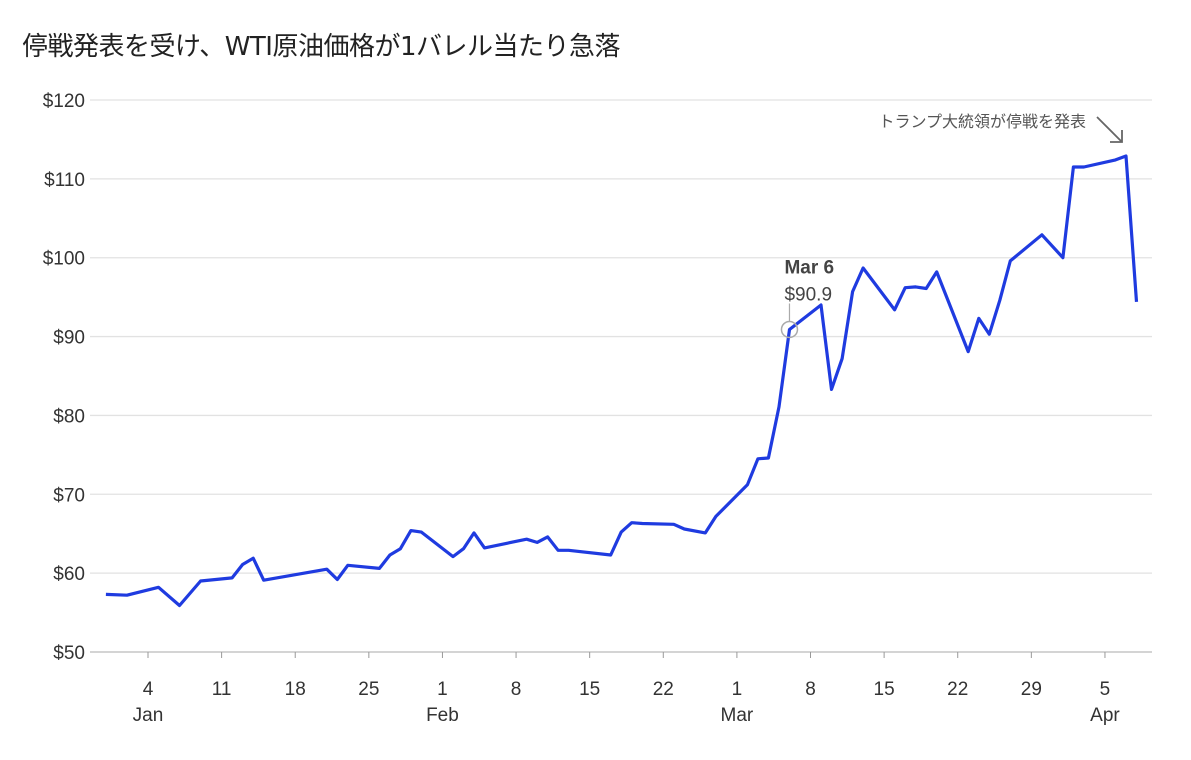 Image resolution: width=1191 pixels, height=760 pixels. What do you see at coordinates (295, 689) in the screenshot?
I see `x-tick-label: 18` at bounding box center [295, 689].